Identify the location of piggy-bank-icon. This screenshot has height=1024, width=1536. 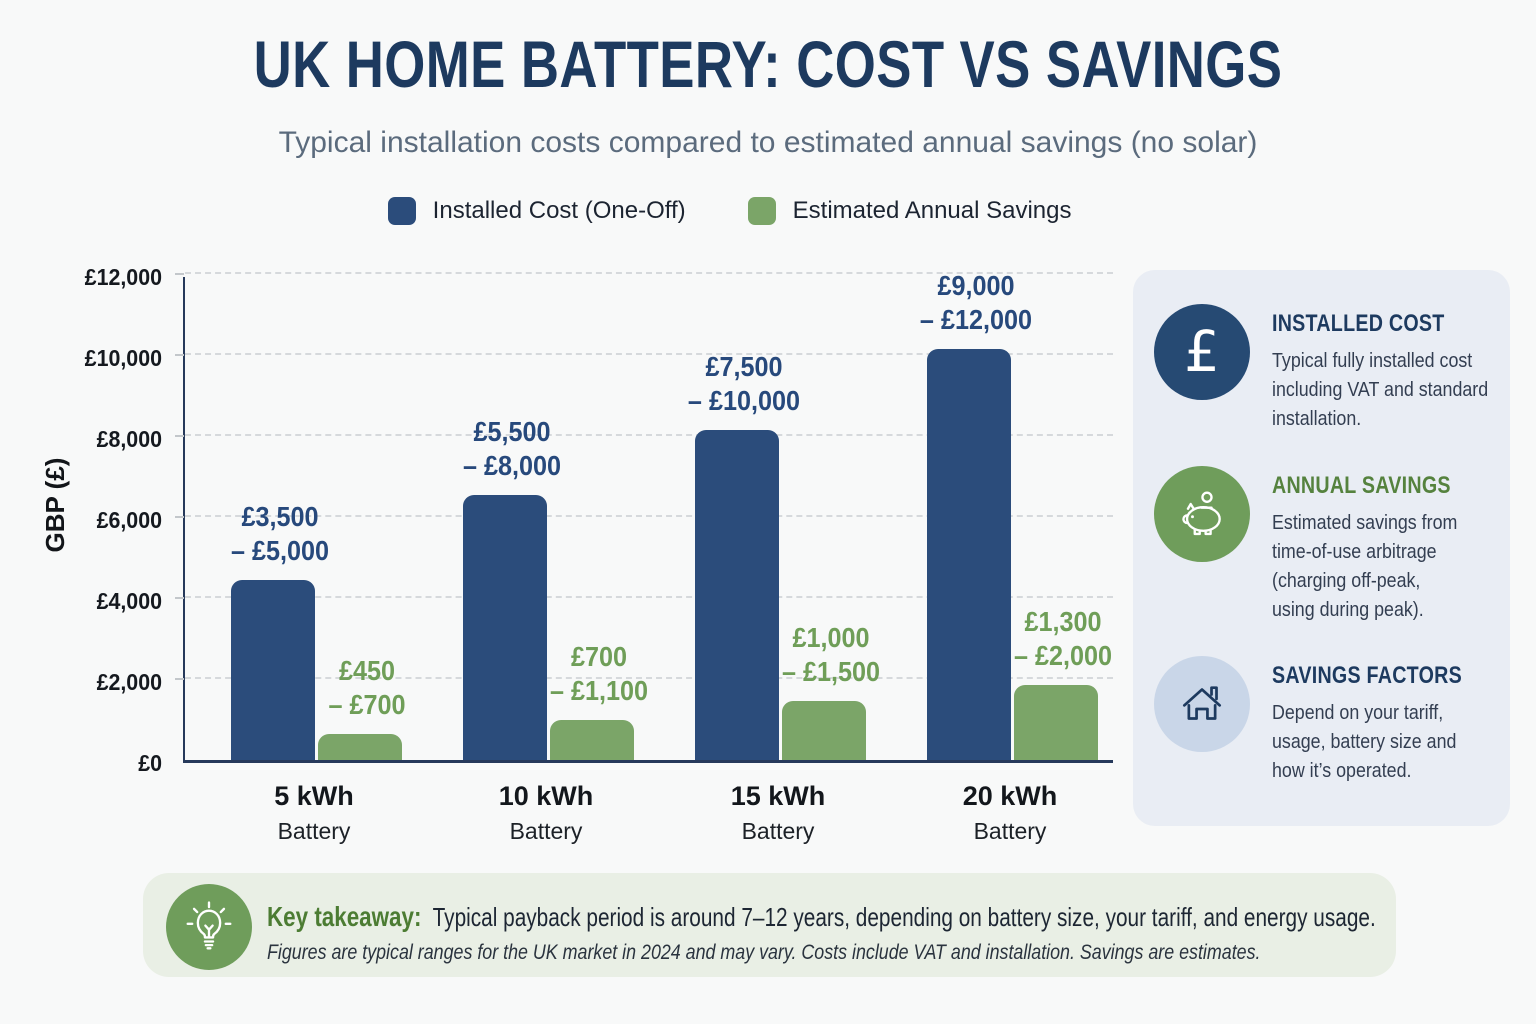
(1202, 514).